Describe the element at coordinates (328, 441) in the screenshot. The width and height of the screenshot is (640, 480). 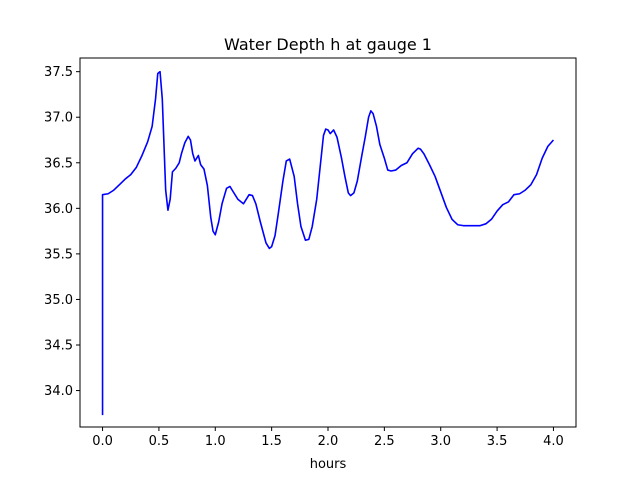
I see `x-tick-label: 2.0` at that location.